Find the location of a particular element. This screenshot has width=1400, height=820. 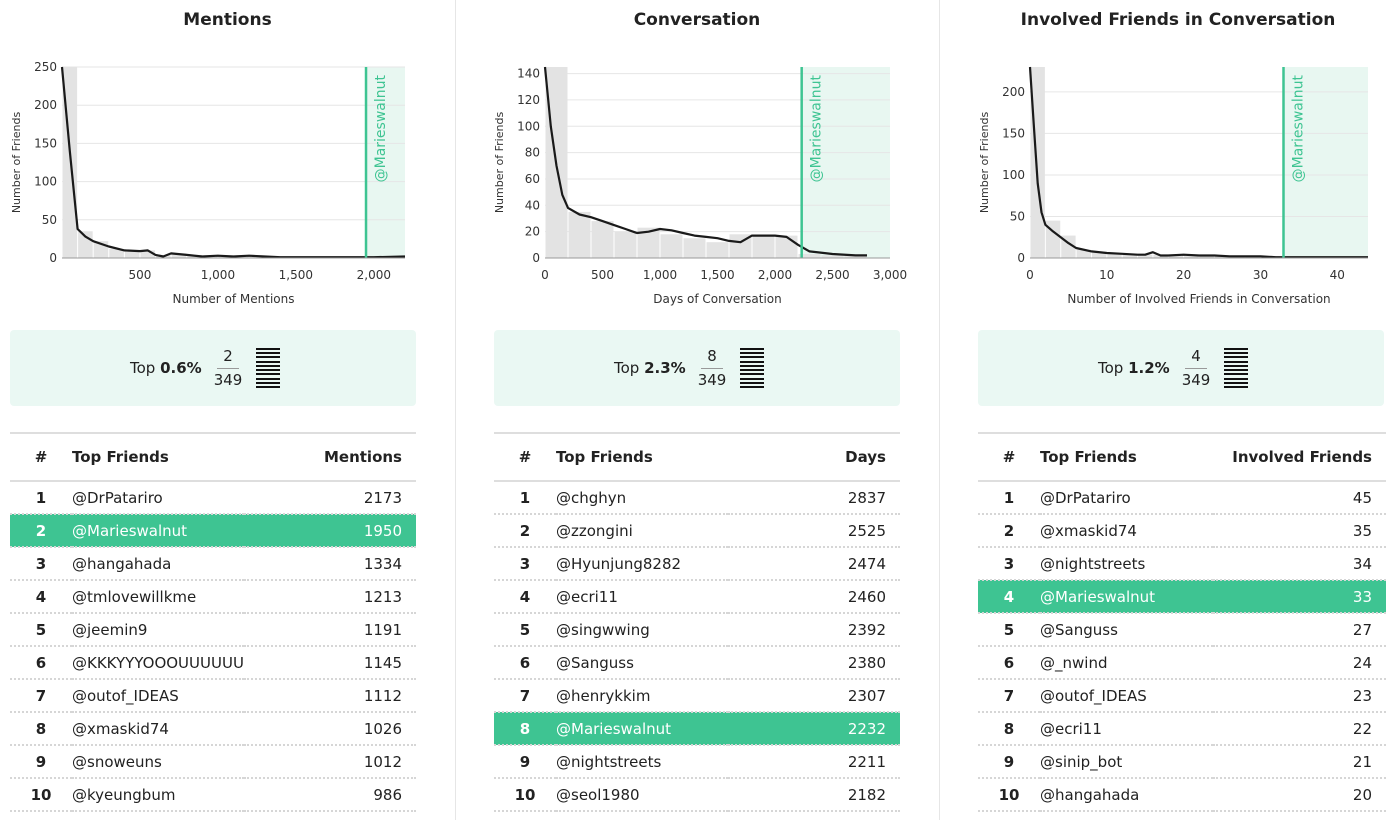

table-row: 5 @singwwing 2392 is located at coordinates (697, 630).